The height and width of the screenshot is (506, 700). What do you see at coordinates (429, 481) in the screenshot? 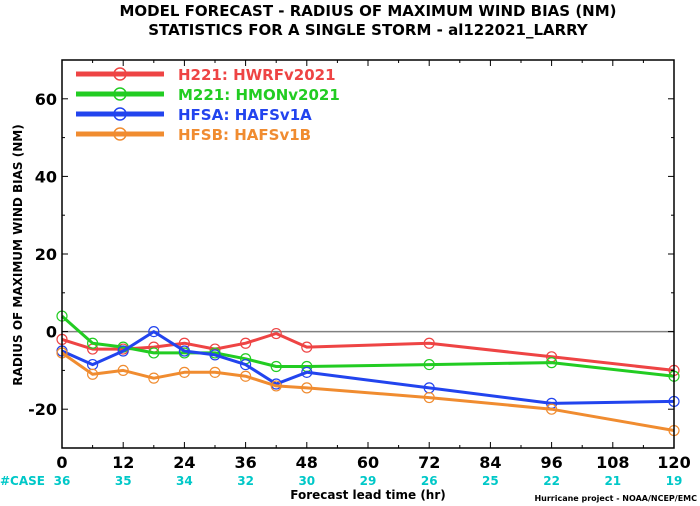
I see `case-count: 26` at bounding box center [429, 481].